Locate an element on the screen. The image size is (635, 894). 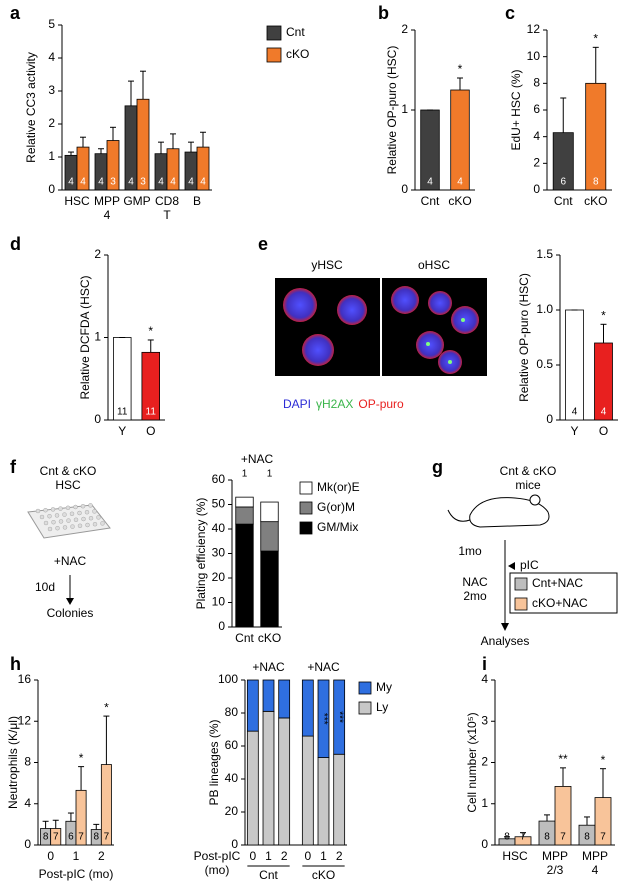
nucleus is located at coordinates (405, 300).